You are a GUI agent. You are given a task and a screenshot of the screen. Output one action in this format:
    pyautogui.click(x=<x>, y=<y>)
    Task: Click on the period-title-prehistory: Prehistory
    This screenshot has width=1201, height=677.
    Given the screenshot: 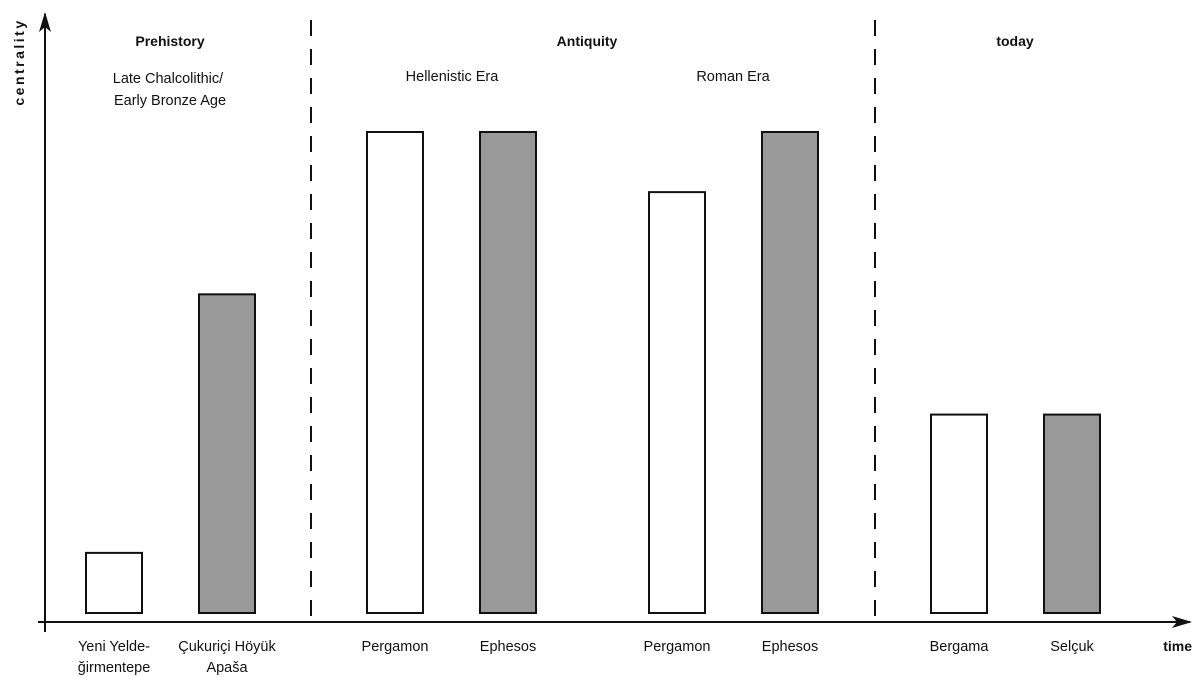 What is the action you would take?
    pyautogui.click(x=169, y=41)
    